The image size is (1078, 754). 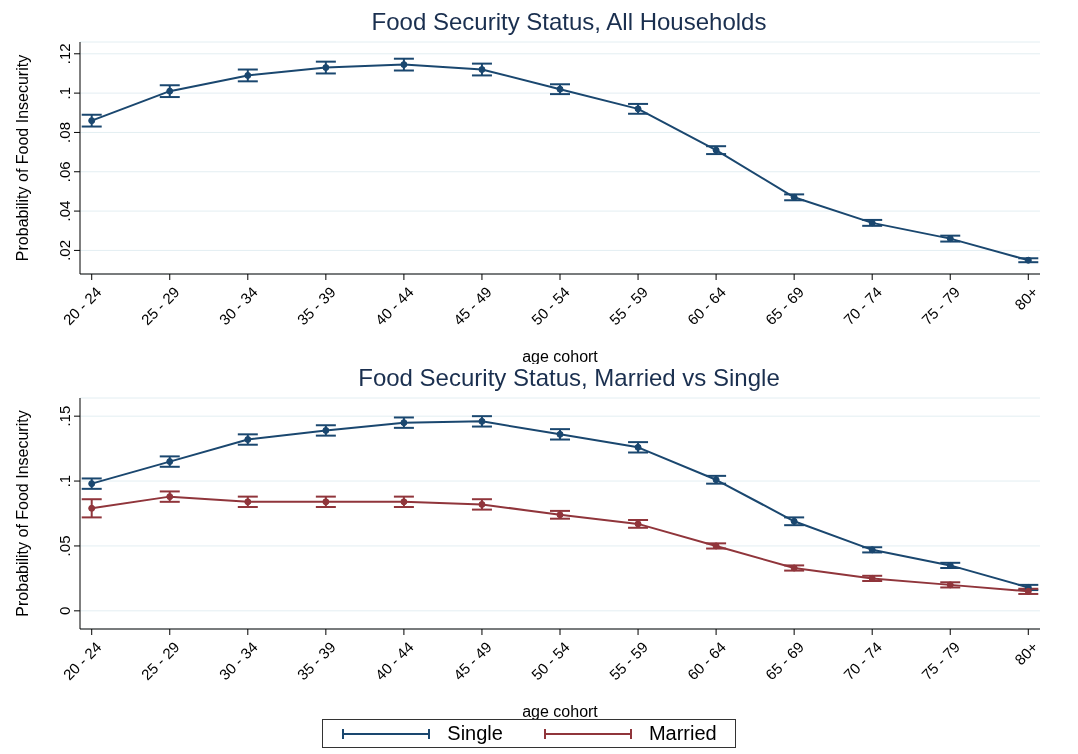 I want to click on x-axis-title: age cohort, so click(x=560, y=711).